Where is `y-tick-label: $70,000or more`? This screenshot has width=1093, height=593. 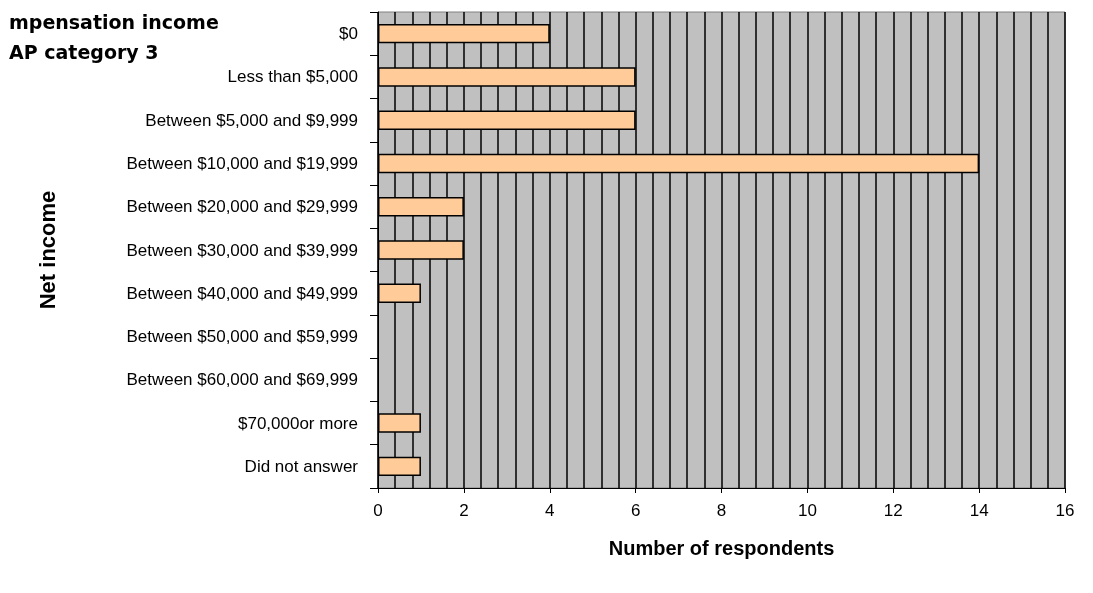 y-tick-label: $70,000or more is located at coordinates (297, 423).